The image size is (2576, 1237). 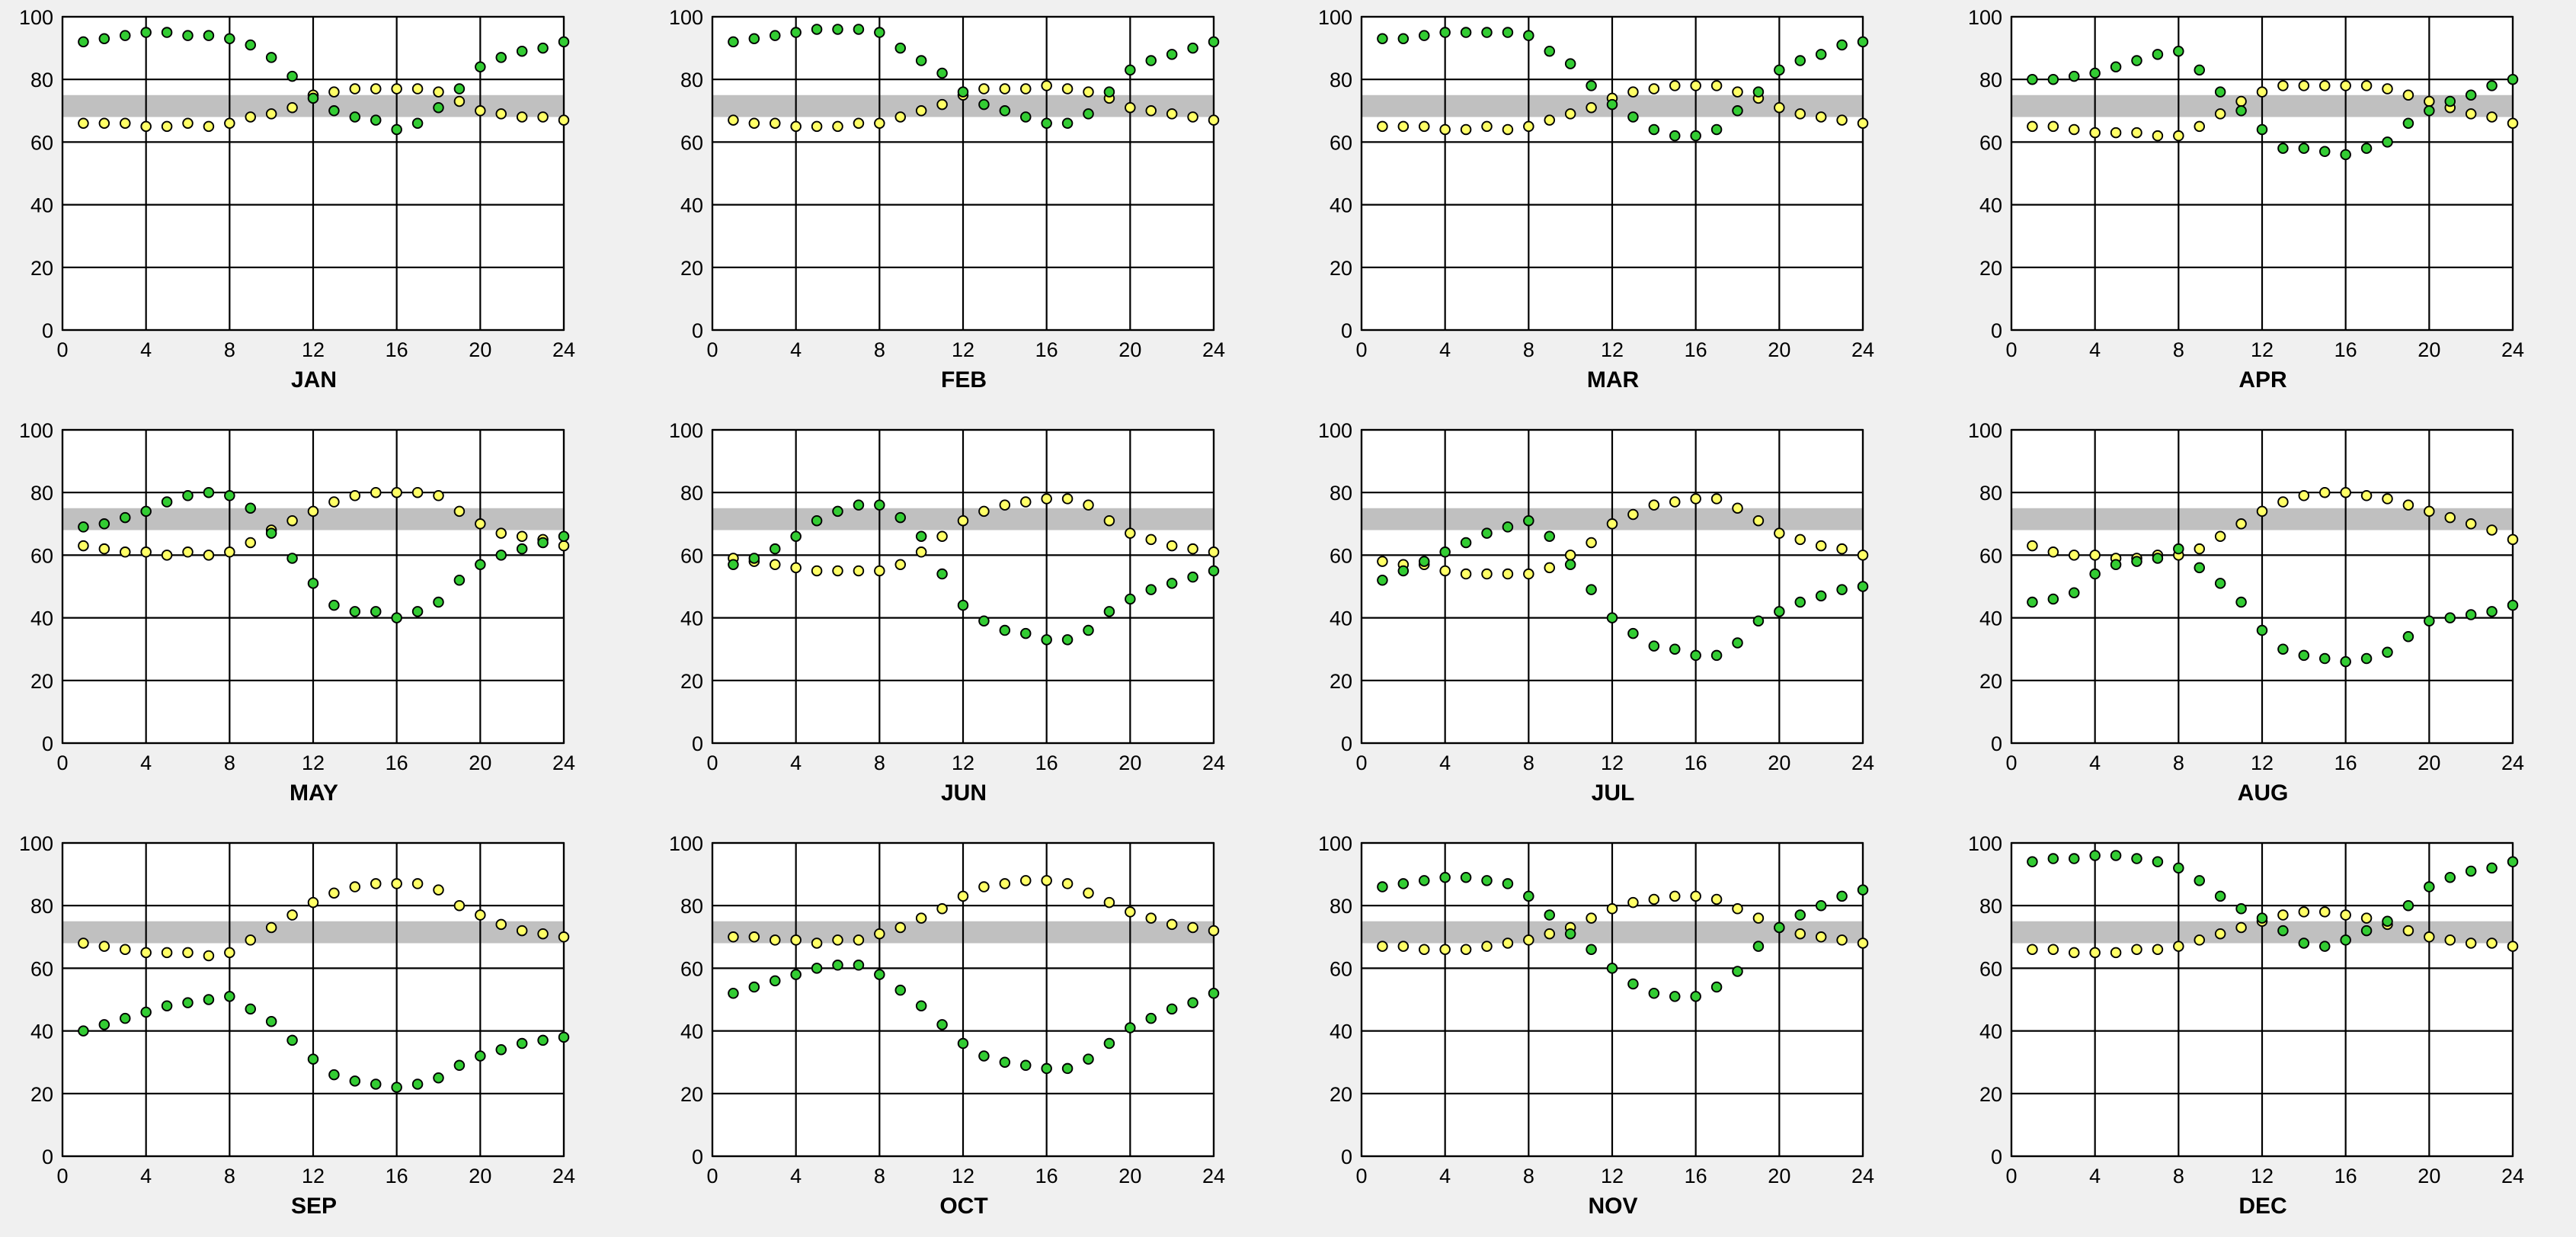 What do you see at coordinates (2246, 200) in the screenshot?
I see `chart-panel-apr: 0 4 8 12 16 20 24 0 20 40 60 80 100 APR` at bounding box center [2246, 200].